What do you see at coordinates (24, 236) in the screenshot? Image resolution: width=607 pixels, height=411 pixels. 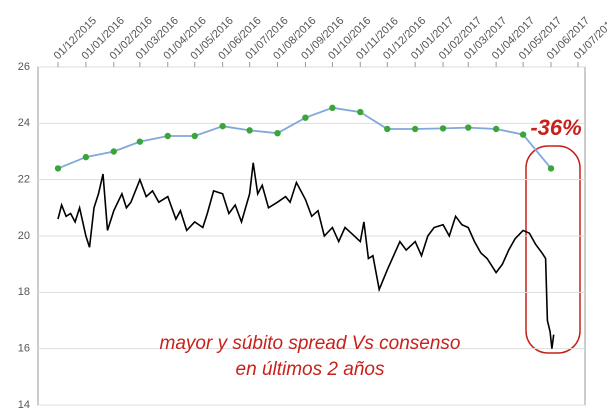 I see `y-tick-label: 20` at bounding box center [24, 236].